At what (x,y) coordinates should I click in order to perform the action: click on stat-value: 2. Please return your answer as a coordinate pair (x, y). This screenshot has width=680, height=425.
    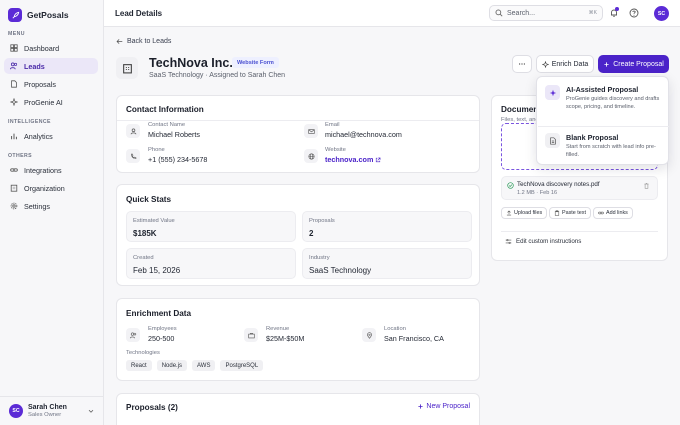
    Looking at the image, I should click on (311, 233).